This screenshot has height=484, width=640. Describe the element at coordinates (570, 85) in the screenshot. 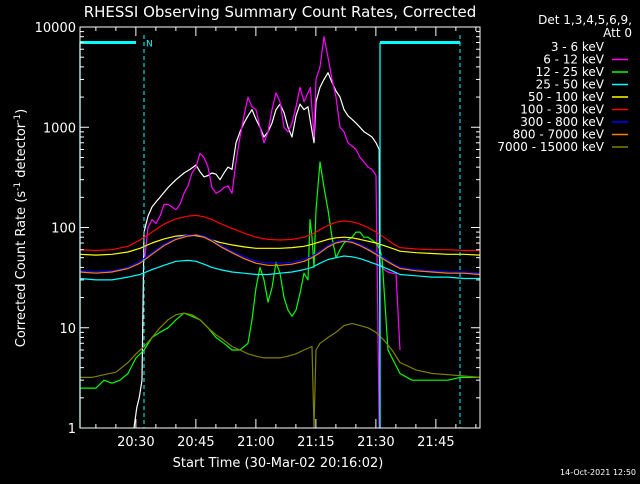

I see `legend-label-4: 25 - 50 keV` at that location.